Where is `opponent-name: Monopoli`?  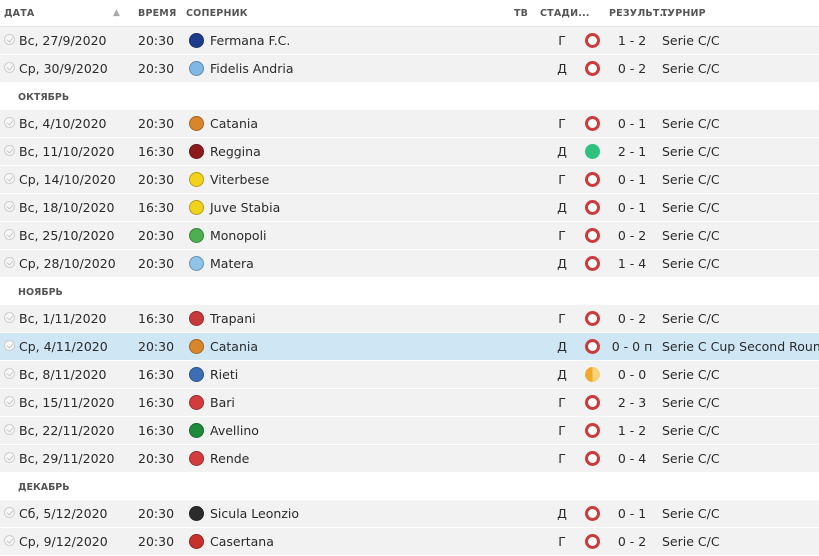
opponent-name: Monopoli is located at coordinates (238, 235).